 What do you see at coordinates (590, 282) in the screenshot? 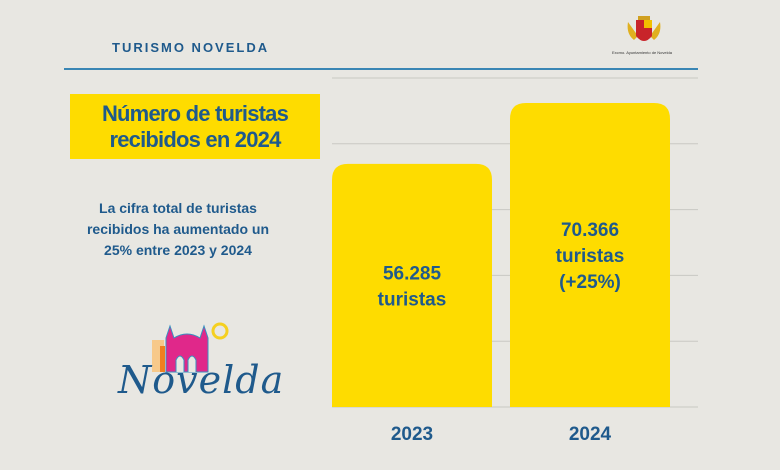
I see `data-label: (+25%)` at bounding box center [590, 282].